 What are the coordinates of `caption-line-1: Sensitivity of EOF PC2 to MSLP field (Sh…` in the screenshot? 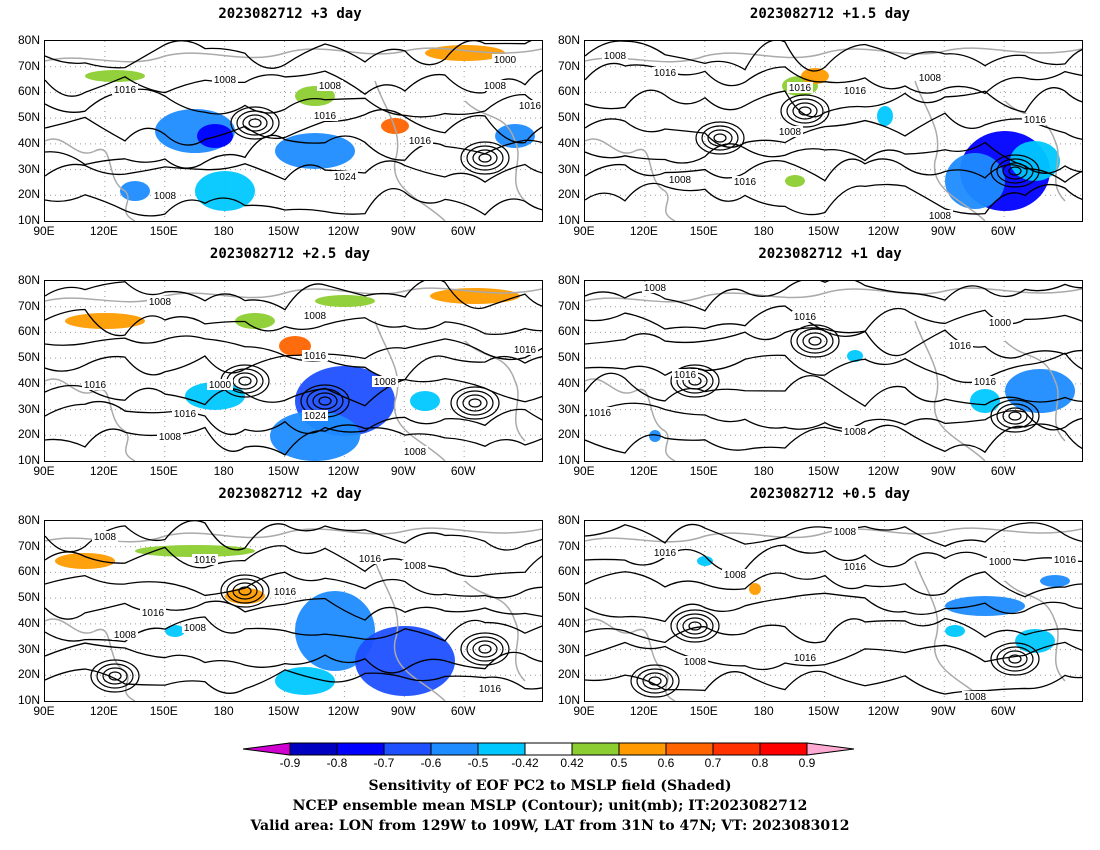 It's located at (550, 786).